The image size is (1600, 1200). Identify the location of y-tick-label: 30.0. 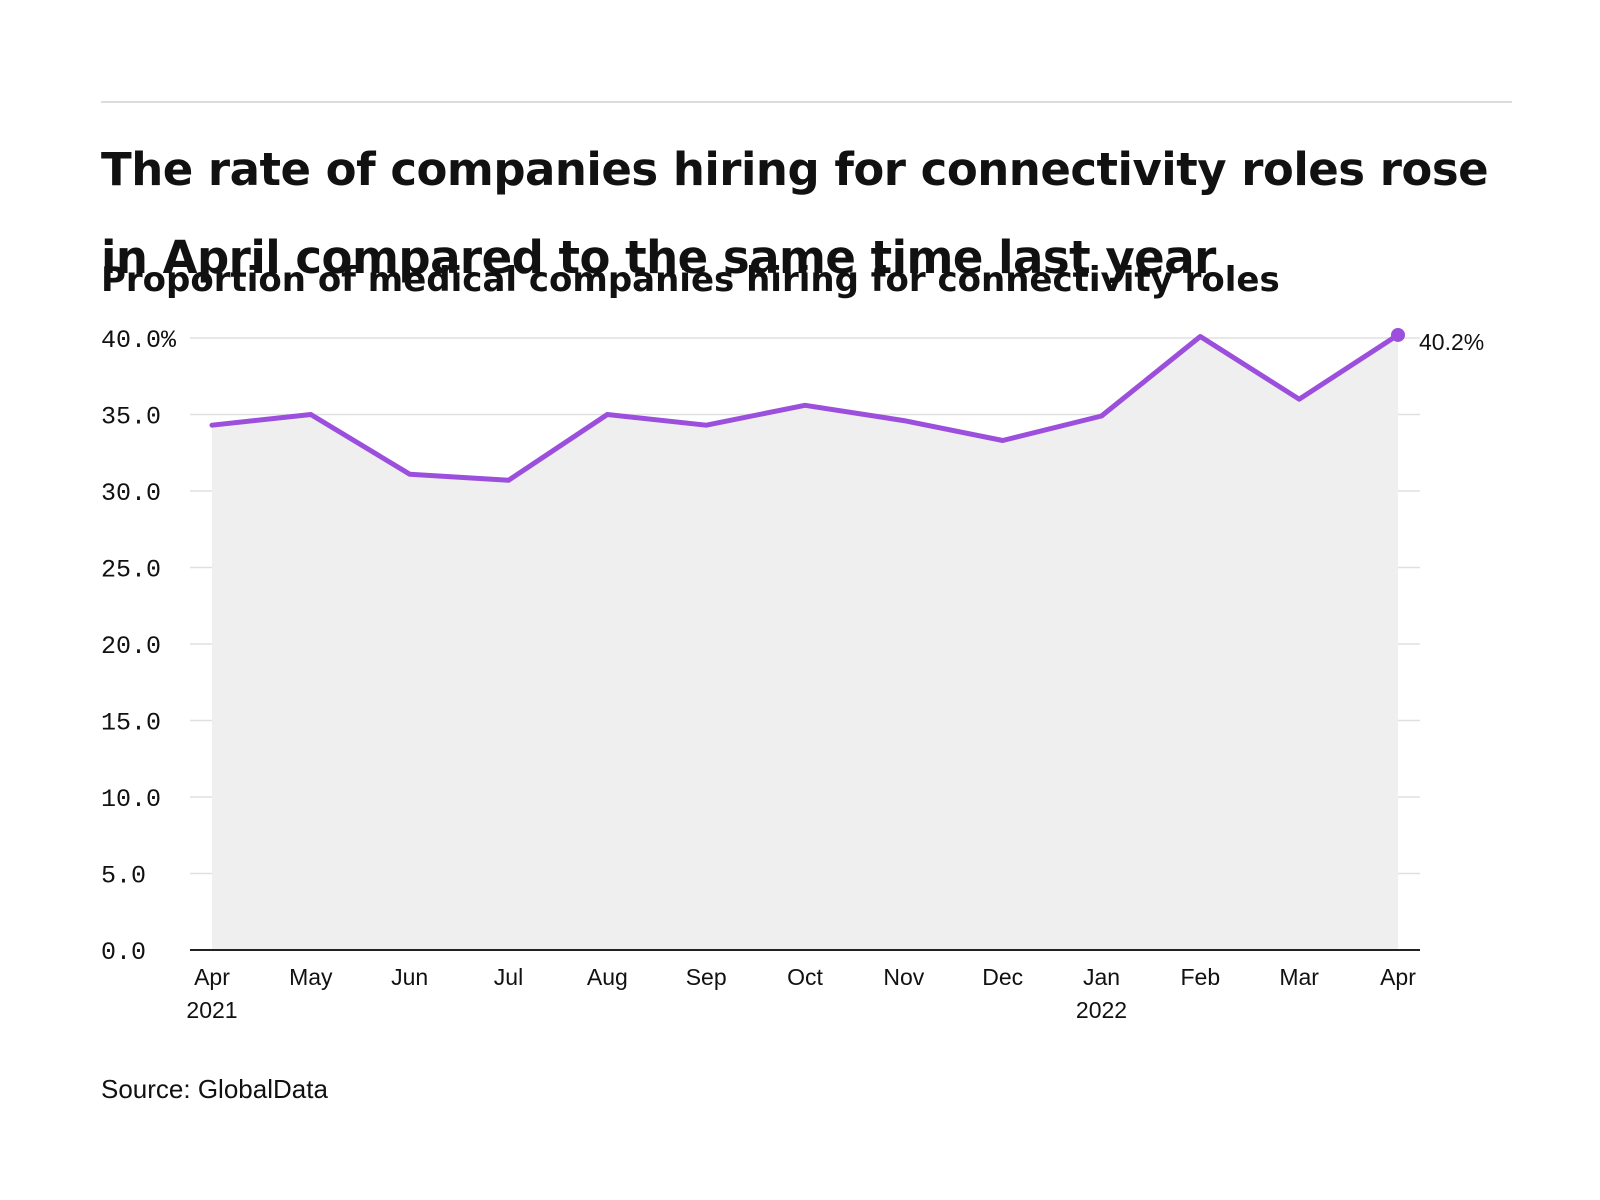
(131, 493).